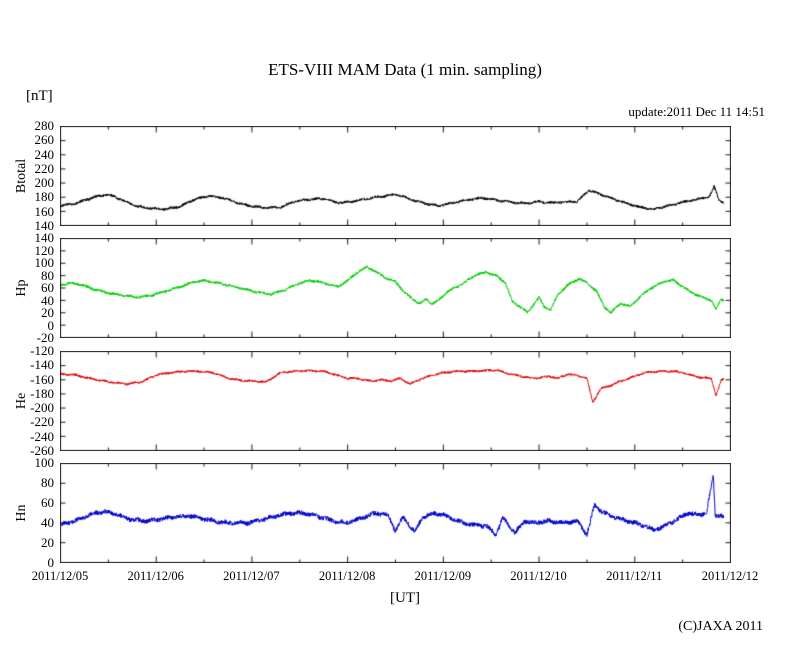  What do you see at coordinates (21, 513) in the screenshot?
I see `panel-label-hn: Hn` at bounding box center [21, 513].